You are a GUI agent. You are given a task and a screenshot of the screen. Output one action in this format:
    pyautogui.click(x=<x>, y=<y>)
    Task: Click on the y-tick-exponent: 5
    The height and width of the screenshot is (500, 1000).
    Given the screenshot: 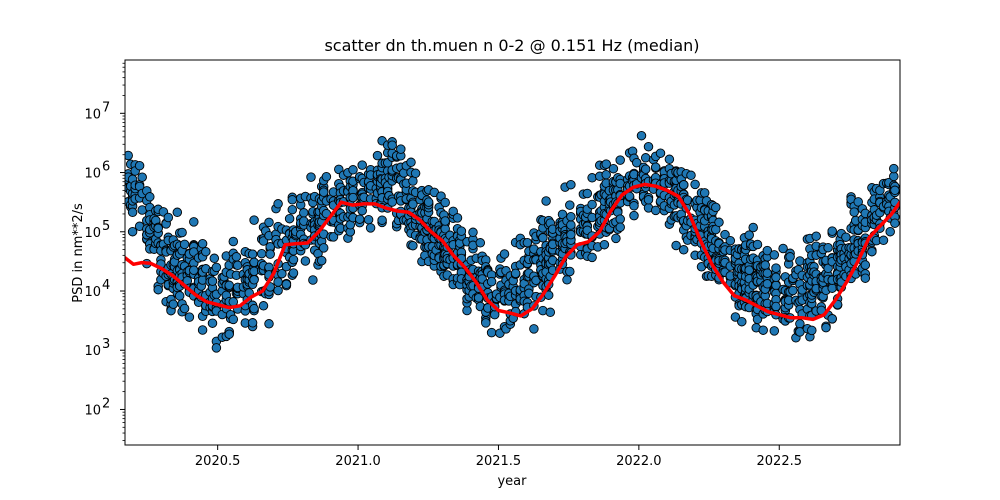 What is the action you would take?
    pyautogui.click(x=106, y=226)
    